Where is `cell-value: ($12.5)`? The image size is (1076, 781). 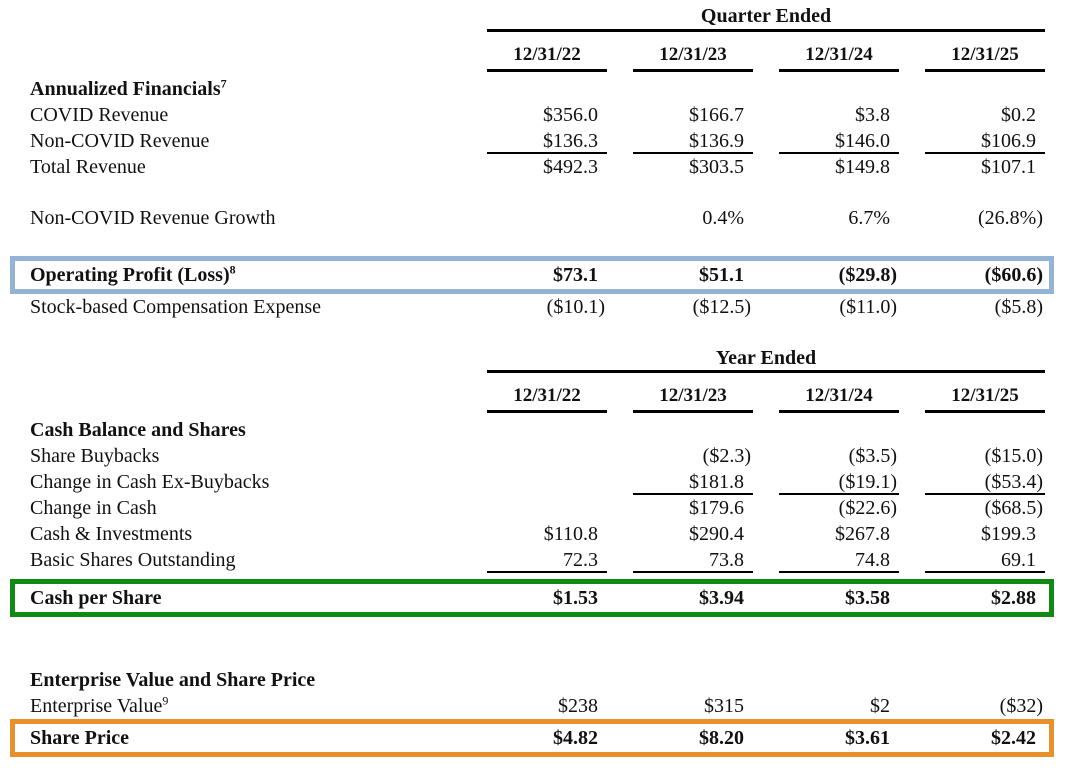
cell-value: ($12.5) is located at coordinates (721, 307).